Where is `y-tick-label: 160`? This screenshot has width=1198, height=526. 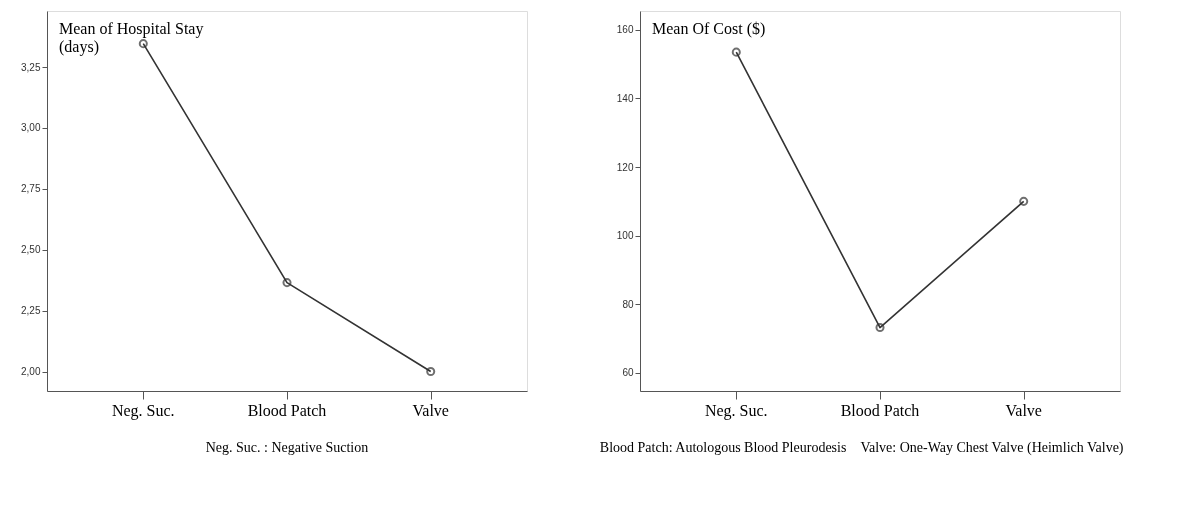
y-tick-label: 160 is located at coordinates (625, 30).